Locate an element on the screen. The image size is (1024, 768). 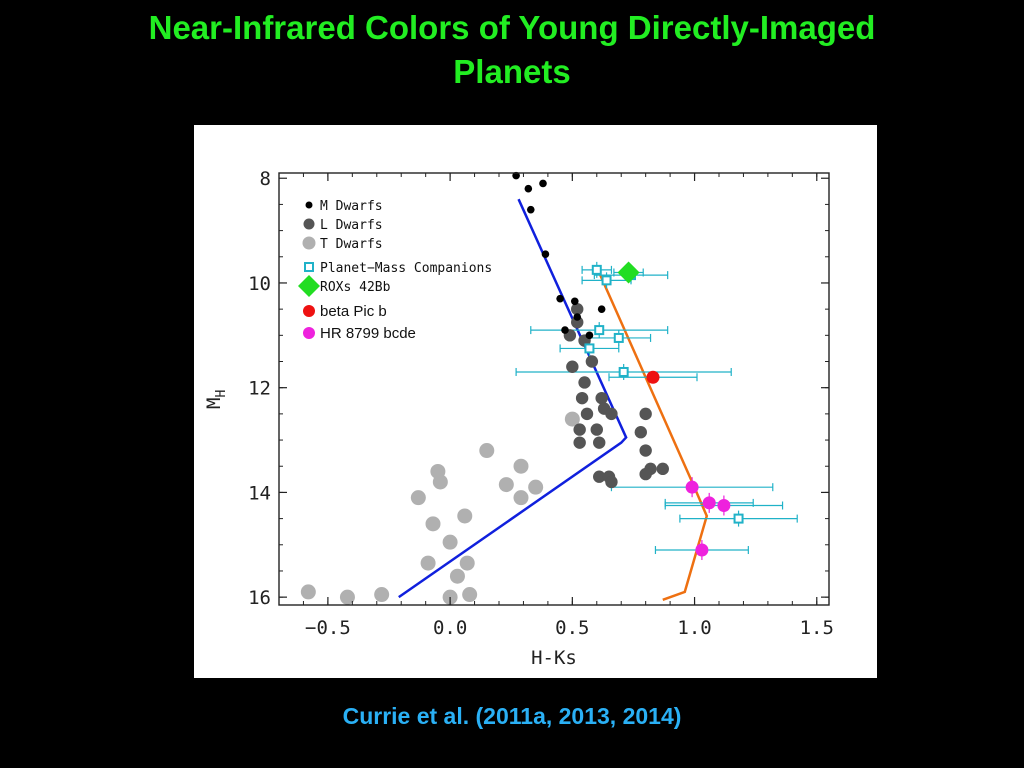
x-tick-label: 0.0 is located at coordinates (450, 628).